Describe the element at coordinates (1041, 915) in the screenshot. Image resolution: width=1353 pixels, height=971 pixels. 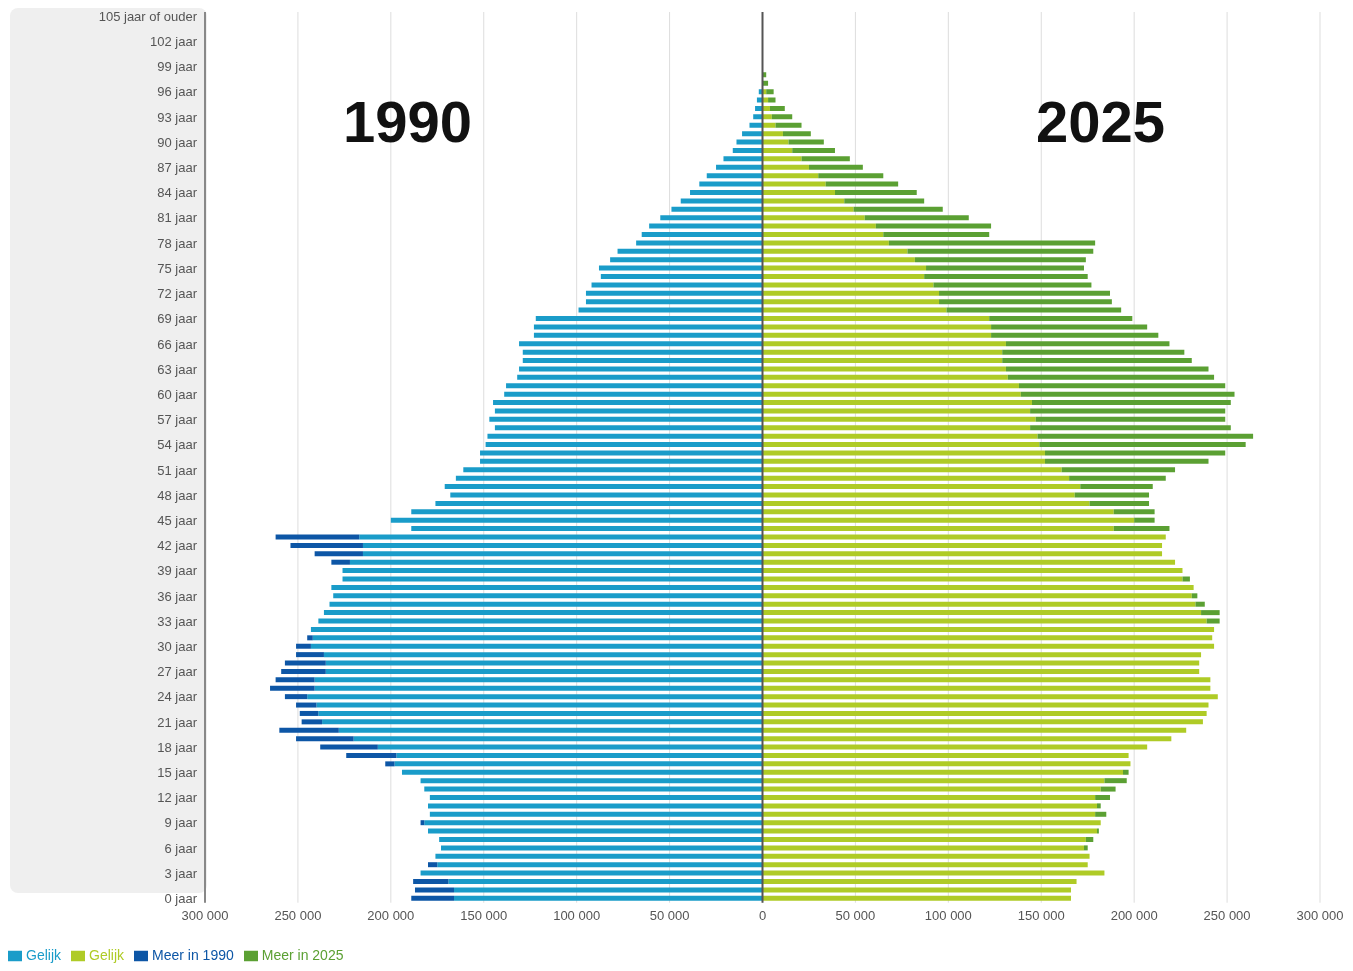
I see `x-tick-label: 150 000` at that location.